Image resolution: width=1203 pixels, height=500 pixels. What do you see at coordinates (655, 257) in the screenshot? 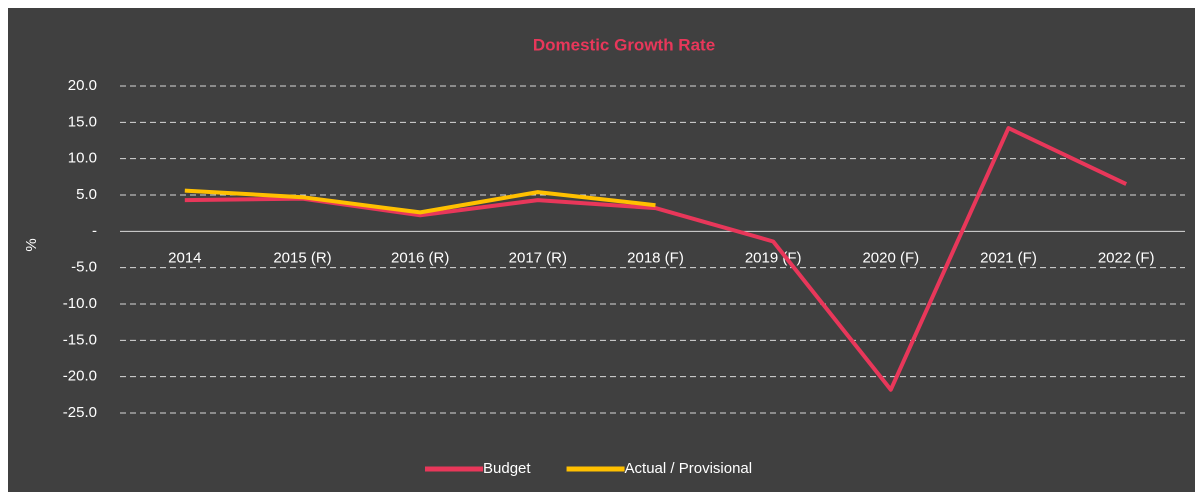
I see `x-tick-label: 2018 (F)` at bounding box center [655, 257].